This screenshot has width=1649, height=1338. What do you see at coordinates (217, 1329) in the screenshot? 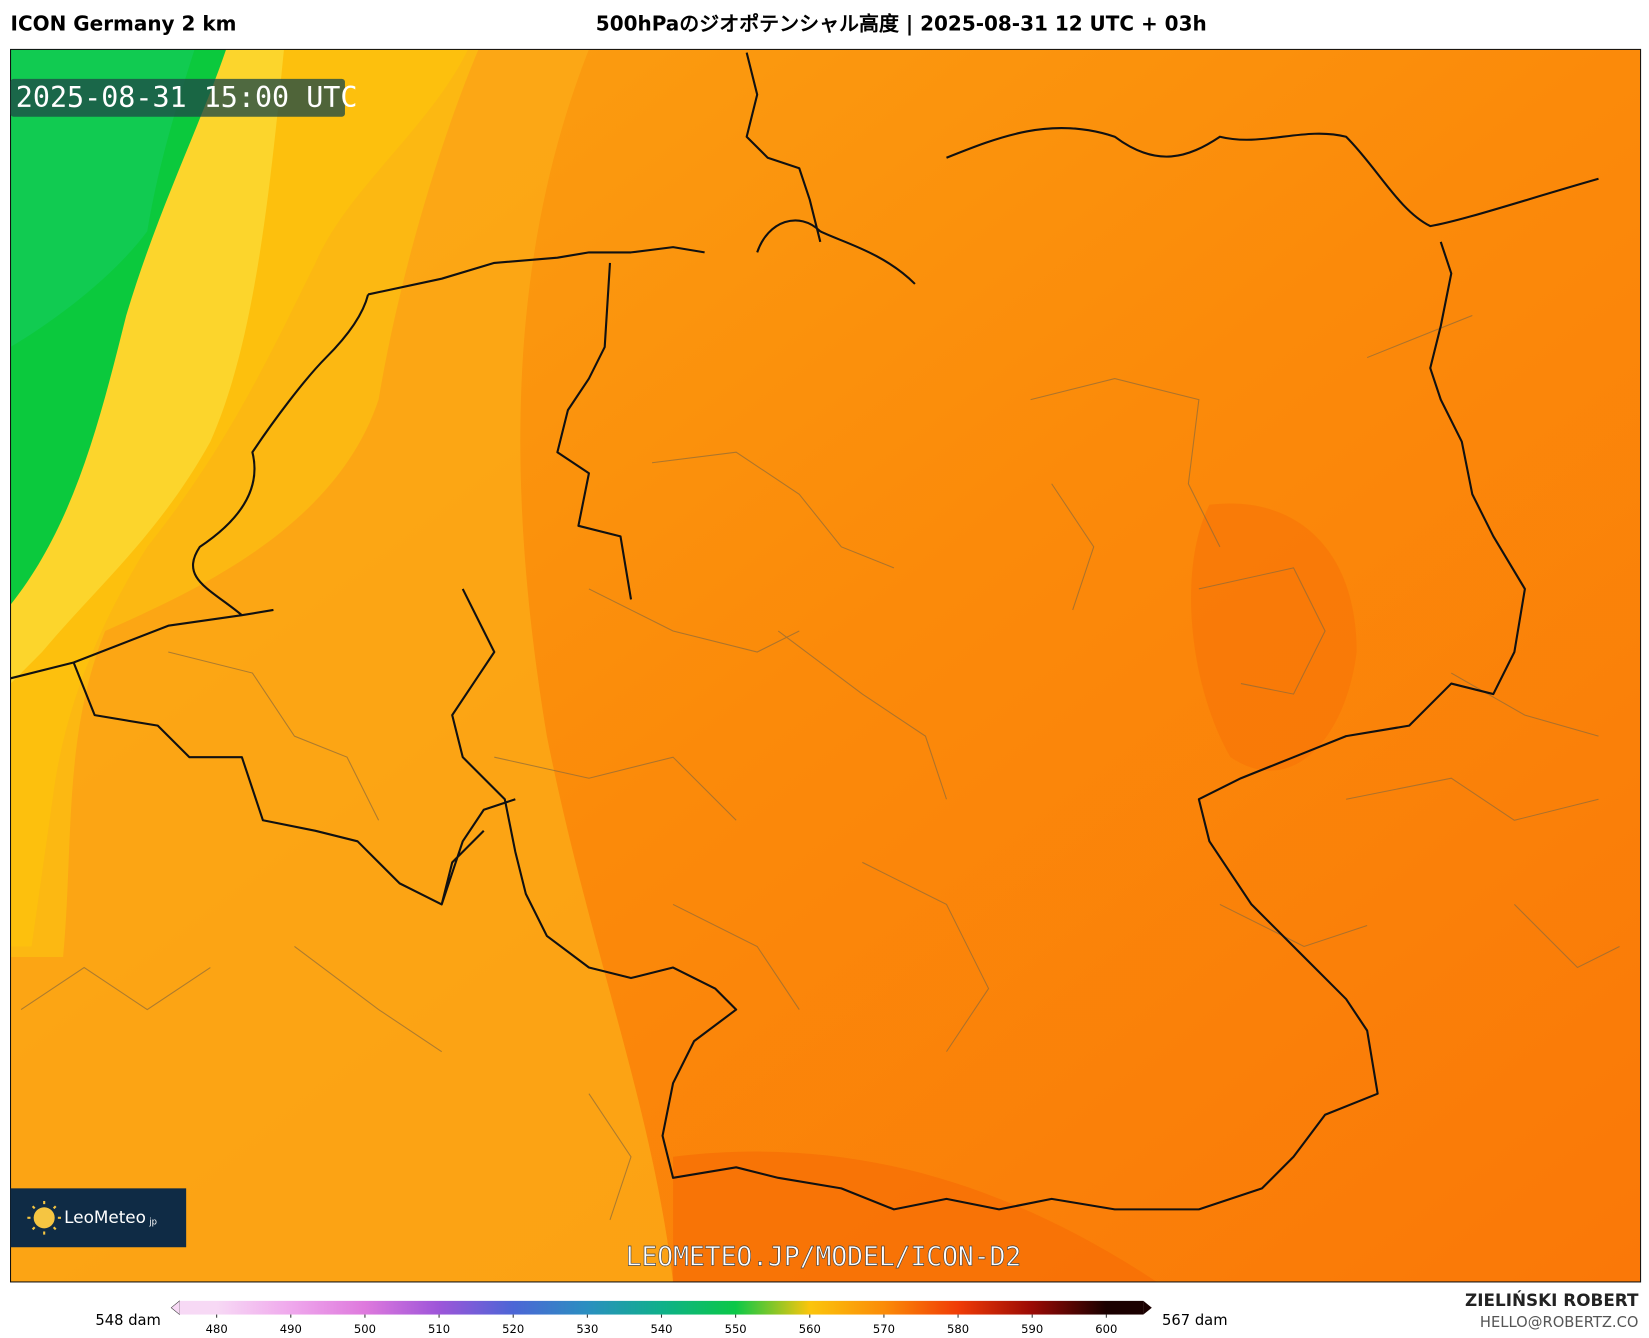
I see `colorbar-tick-label: 480` at bounding box center [217, 1329].